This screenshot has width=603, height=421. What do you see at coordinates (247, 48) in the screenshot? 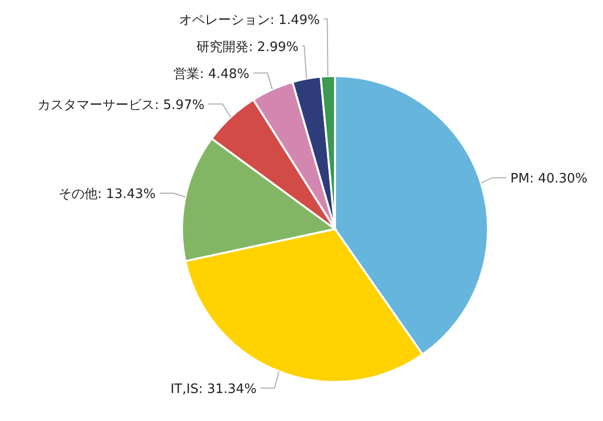
I see `slice-label: 研究開発: 2.99%` at bounding box center [247, 48].